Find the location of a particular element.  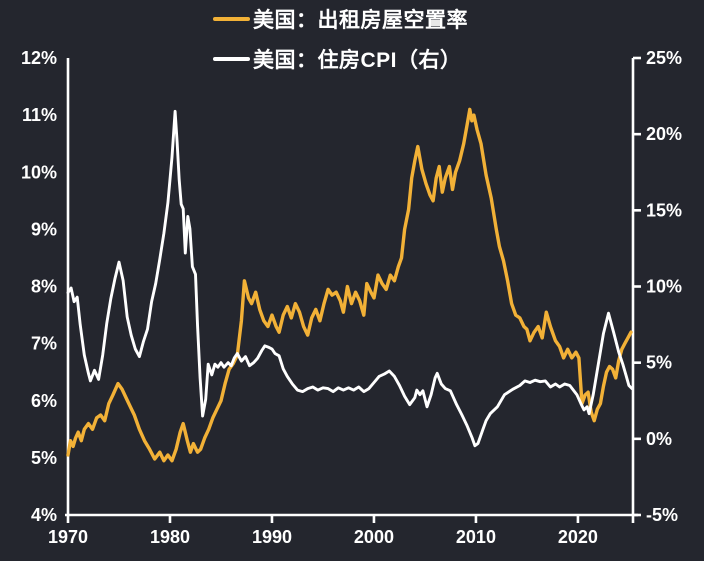

x-axis-tick-label: 1980 is located at coordinates (170, 537).